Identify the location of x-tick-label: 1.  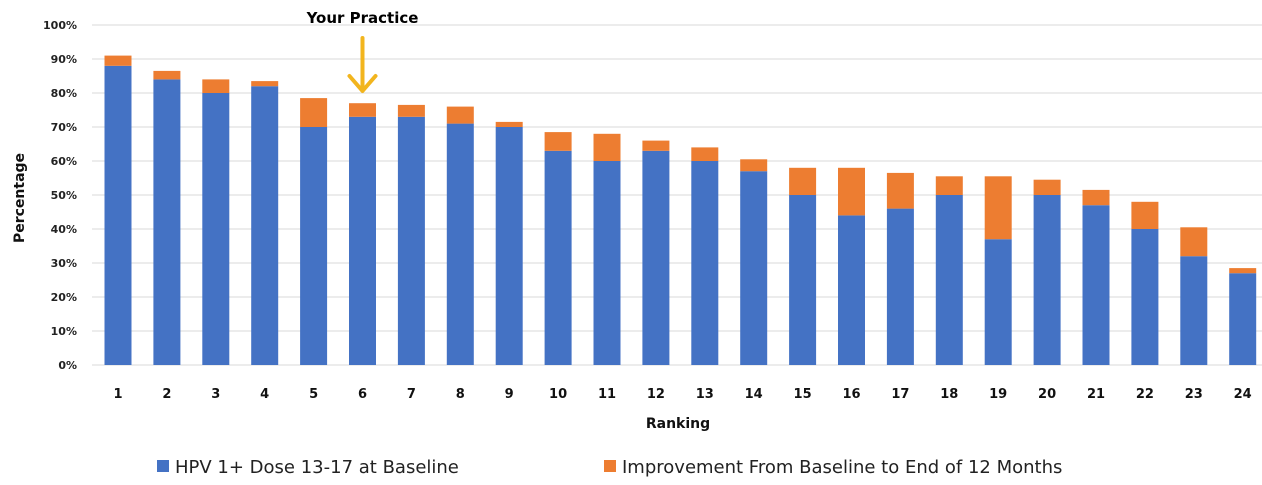
(117, 394).